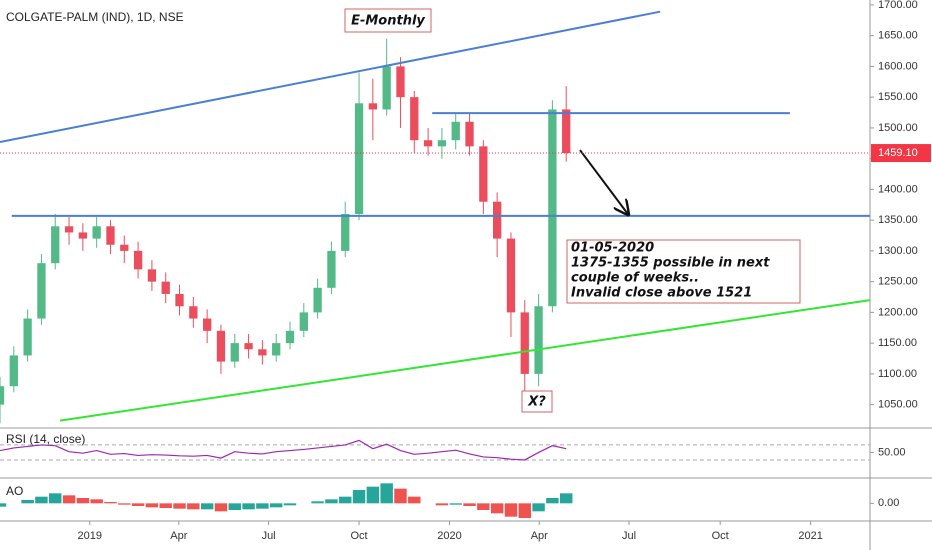 The image size is (932, 550). Describe the element at coordinates (283, 450) in the screenshot. I see `rsi-line` at that location.